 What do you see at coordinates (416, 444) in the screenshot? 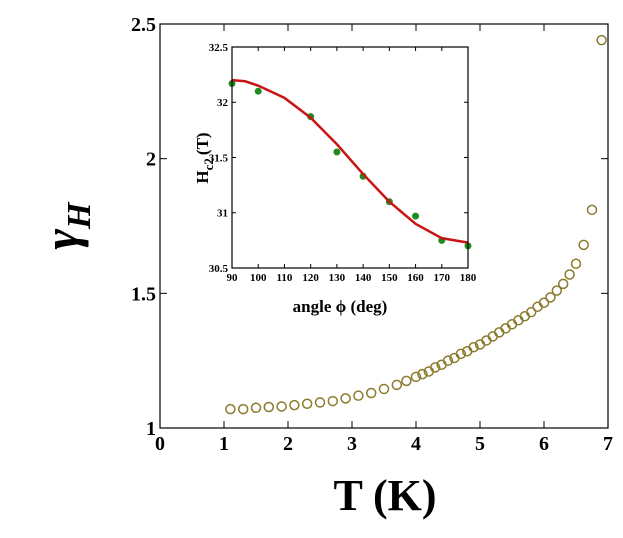
I see `x-tick-label: 4` at bounding box center [416, 444].